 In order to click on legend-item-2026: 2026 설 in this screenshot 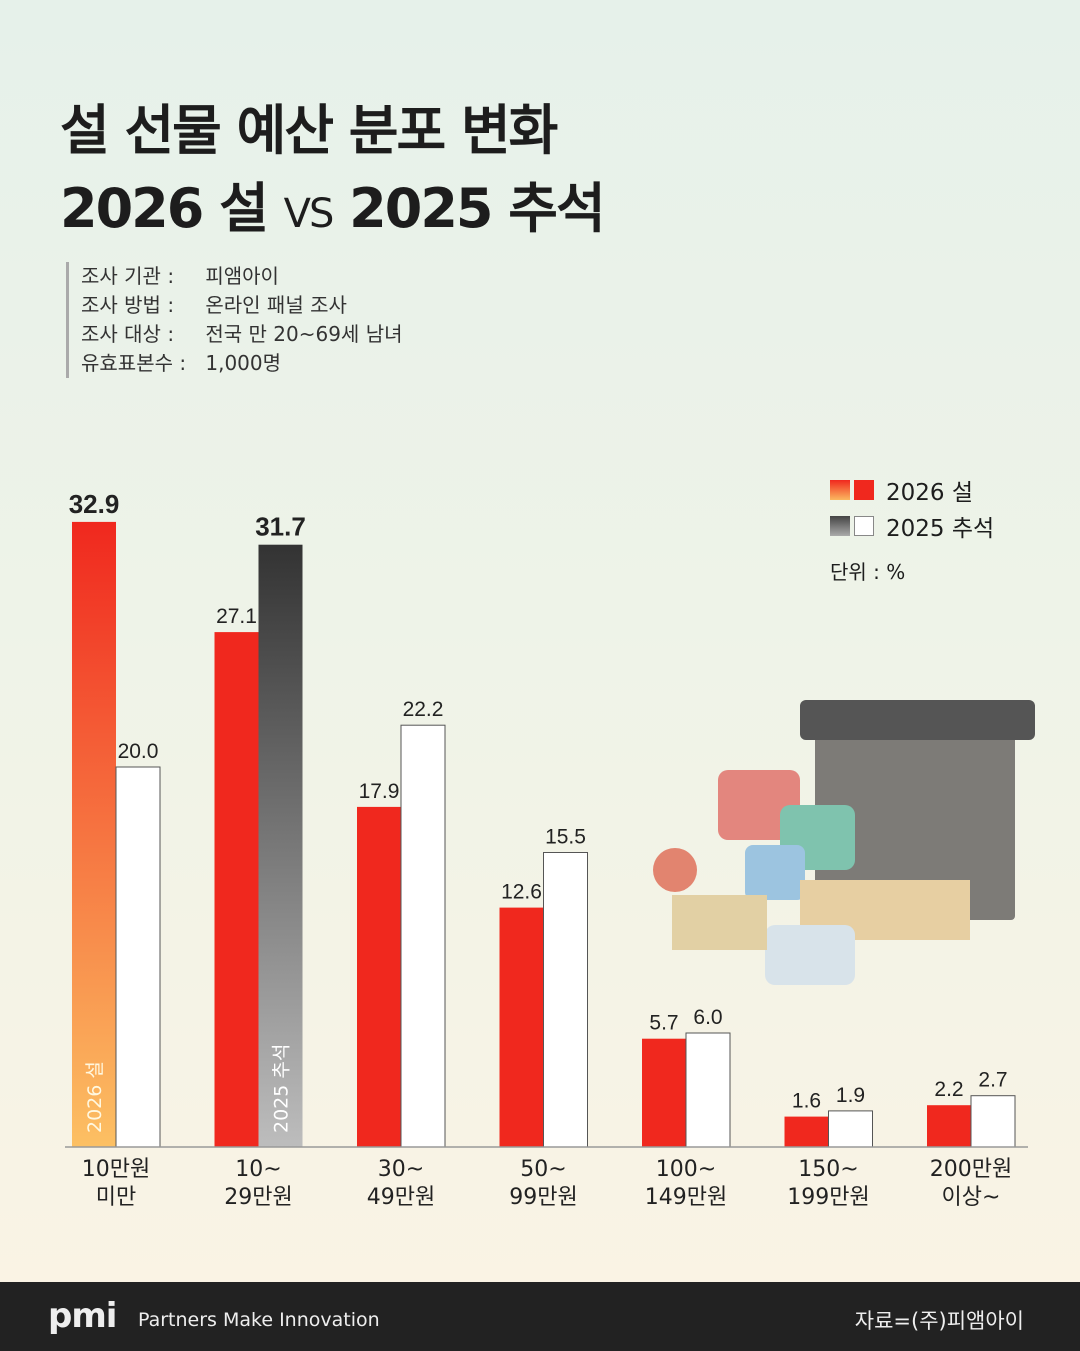, I will do `click(912, 490)`.